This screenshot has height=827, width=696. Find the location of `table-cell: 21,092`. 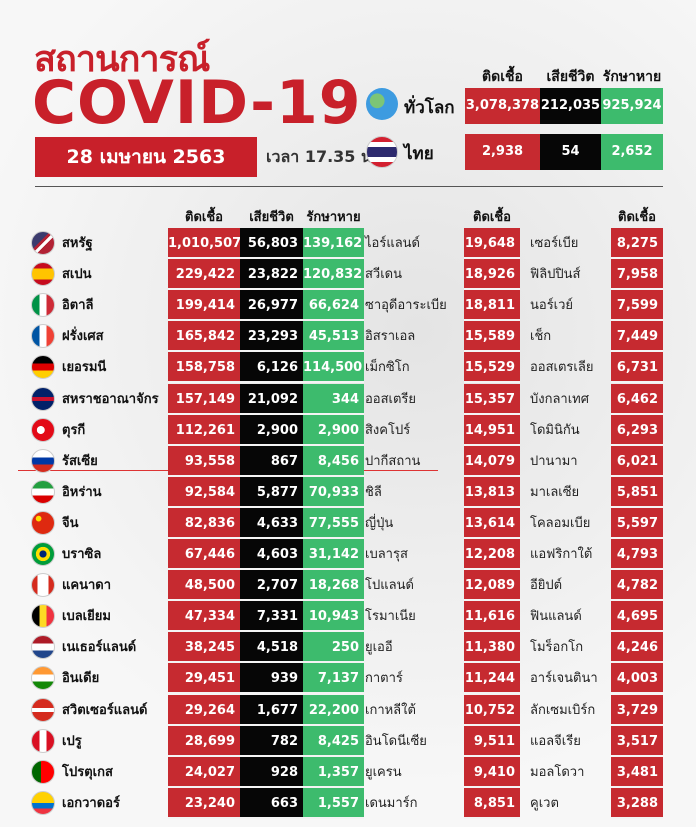

table-cell: 21,092 is located at coordinates (271, 399).